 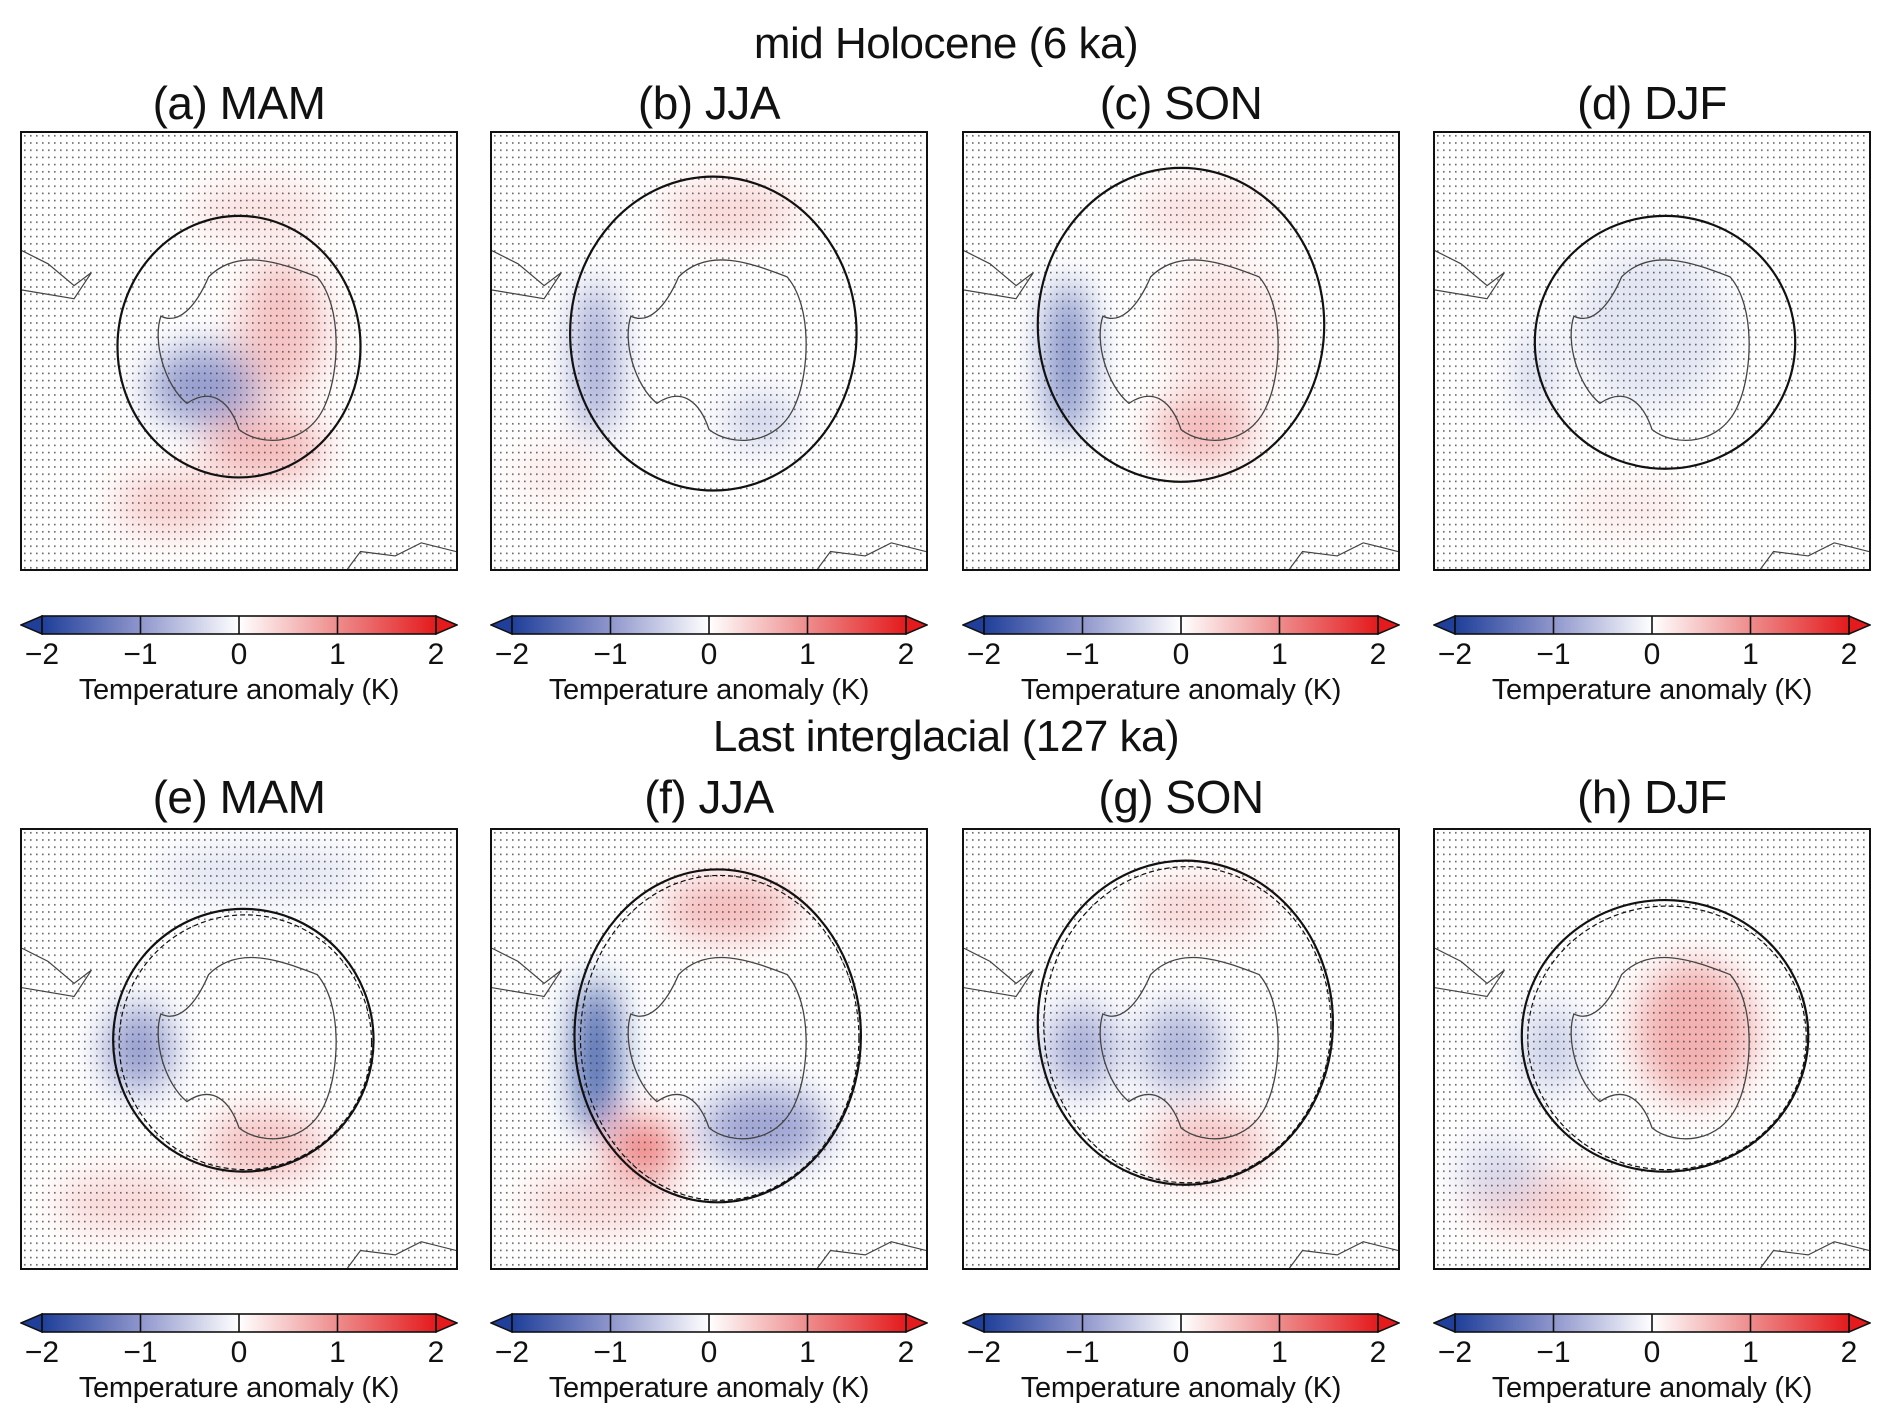 I want to click on group-title-mid-holocene: mid Holocene (6 ka), so click(x=946, y=43).